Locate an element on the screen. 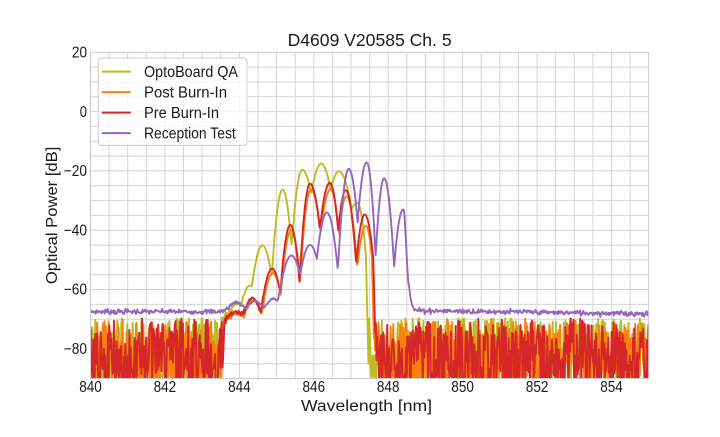 The width and height of the screenshot is (720, 437). svg-text: 842 is located at coordinates (165, 387).